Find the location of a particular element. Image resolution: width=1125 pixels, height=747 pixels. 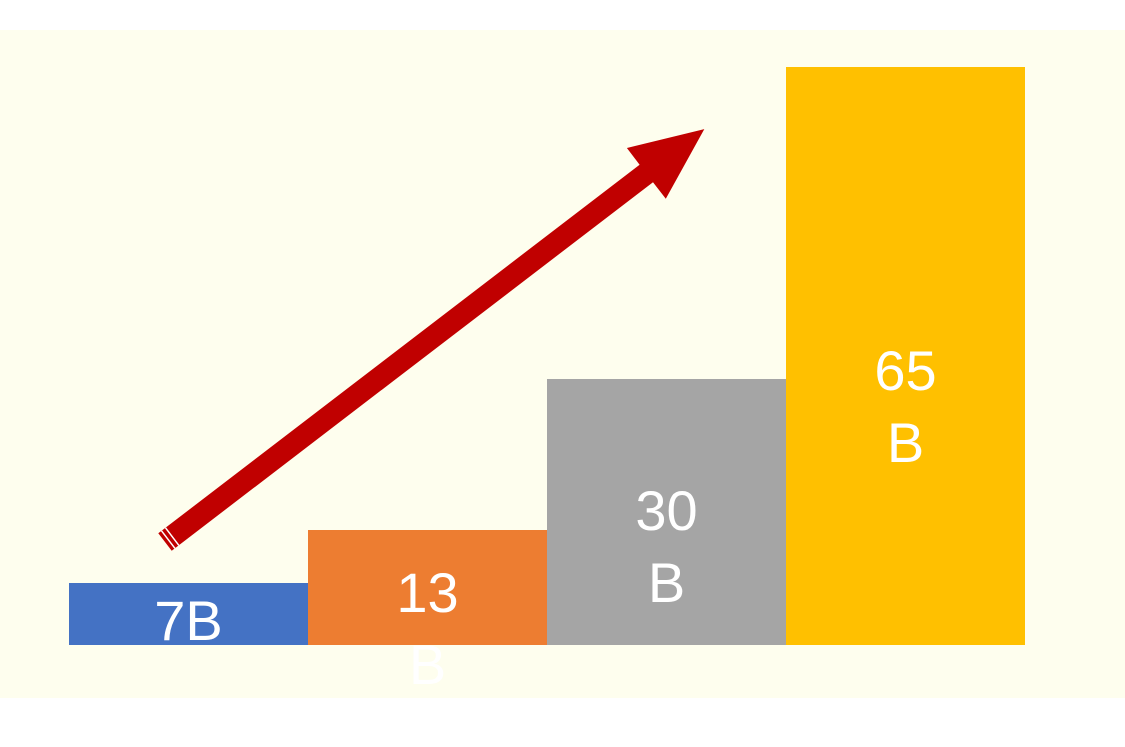

bar-label-30b-line-1: 30 is located at coordinates (666, 510).